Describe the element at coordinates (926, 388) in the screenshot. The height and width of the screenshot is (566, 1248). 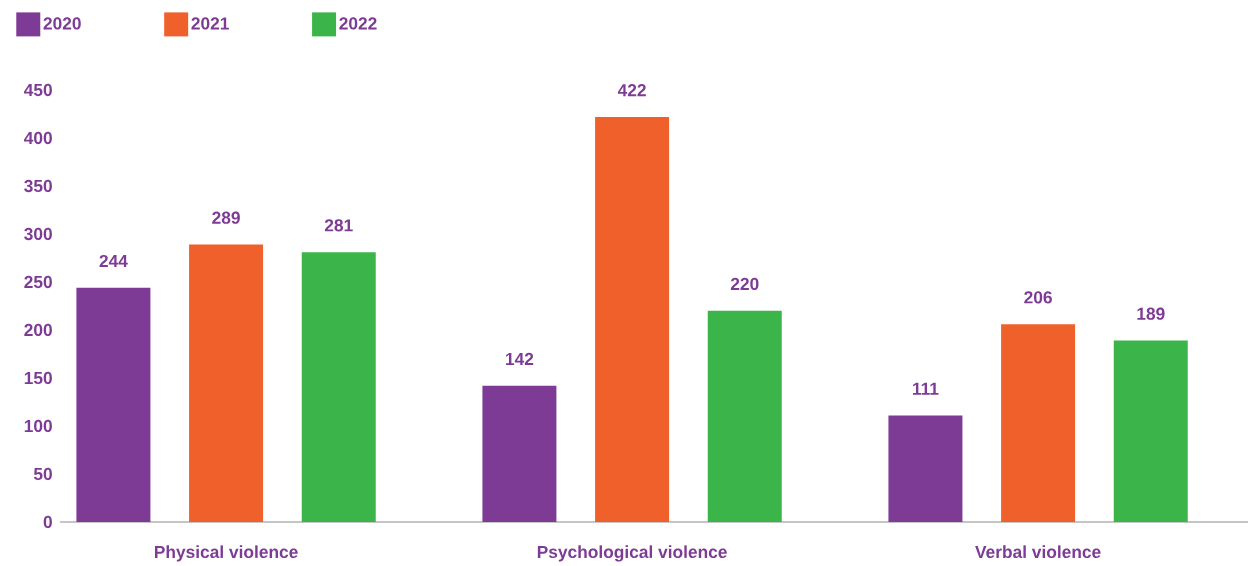
I see `data-label: 111` at that location.